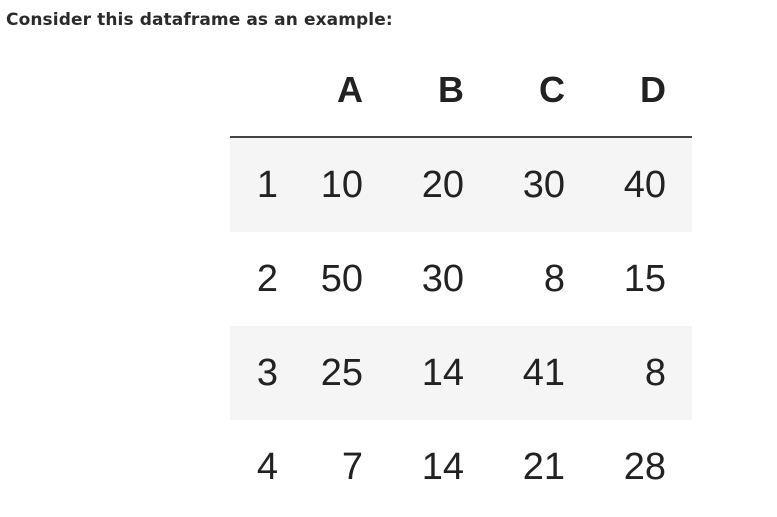 This screenshot has width=777, height=517. I want to click on column-header-d: D, so click(641, 91).